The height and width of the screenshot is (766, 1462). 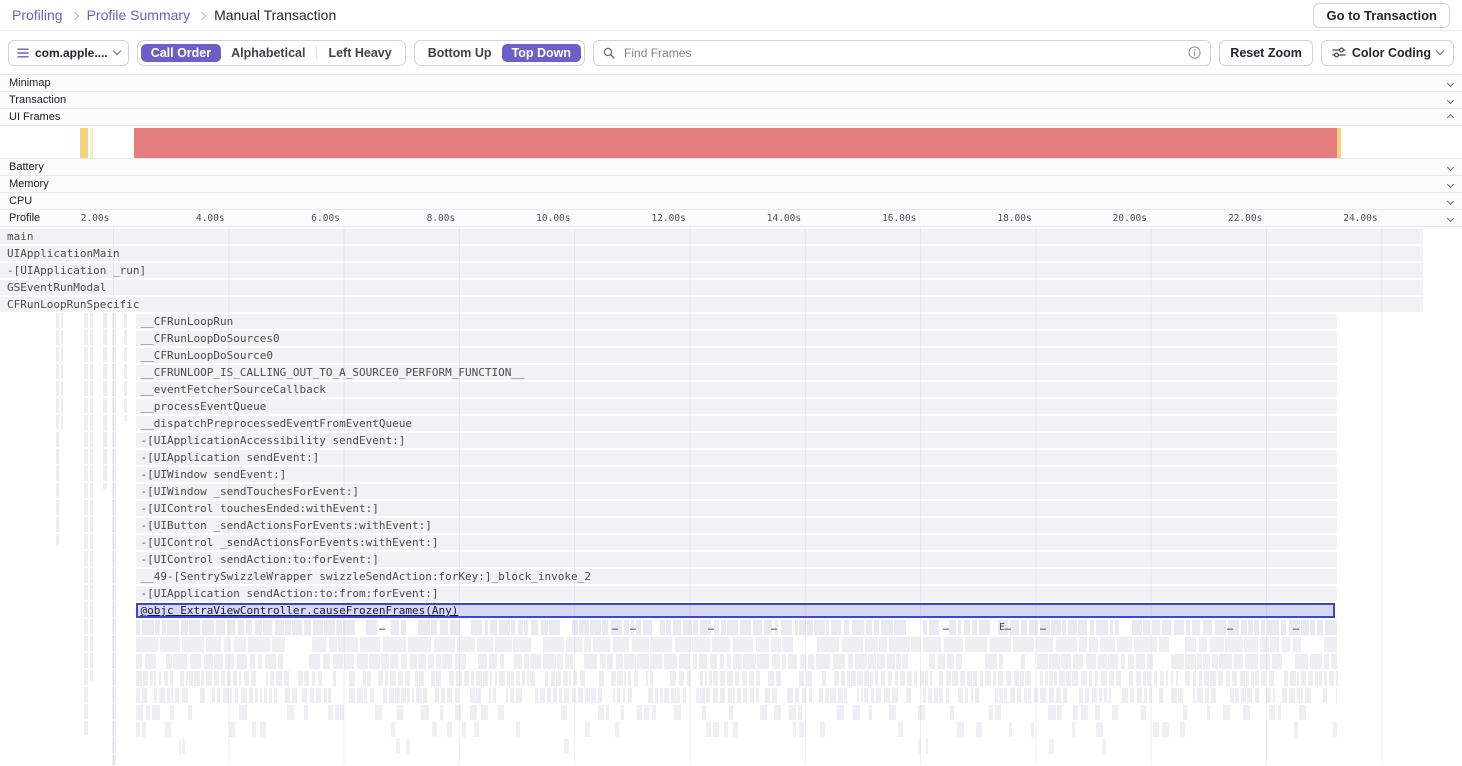 What do you see at coordinates (459, 52) in the screenshot?
I see `direction-bottom-up-button: Bottom Up` at bounding box center [459, 52].